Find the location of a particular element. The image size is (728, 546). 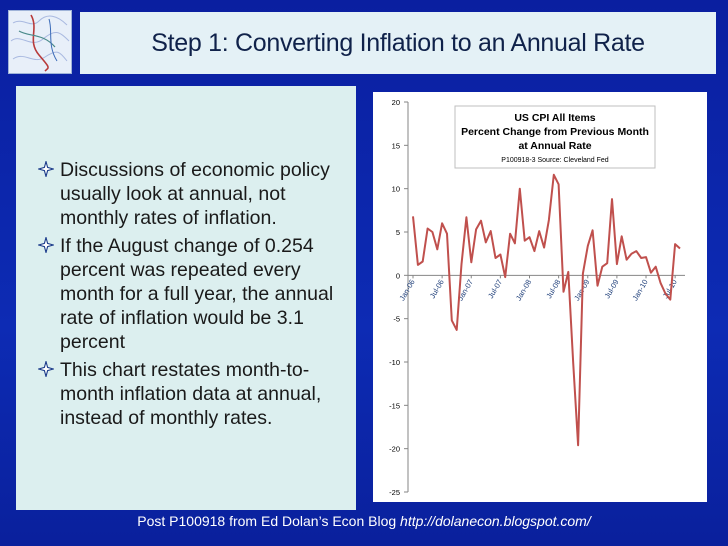

footer-text: Post P100918 from Ed Dolan’s Econ Blog is located at coordinates (269, 521).